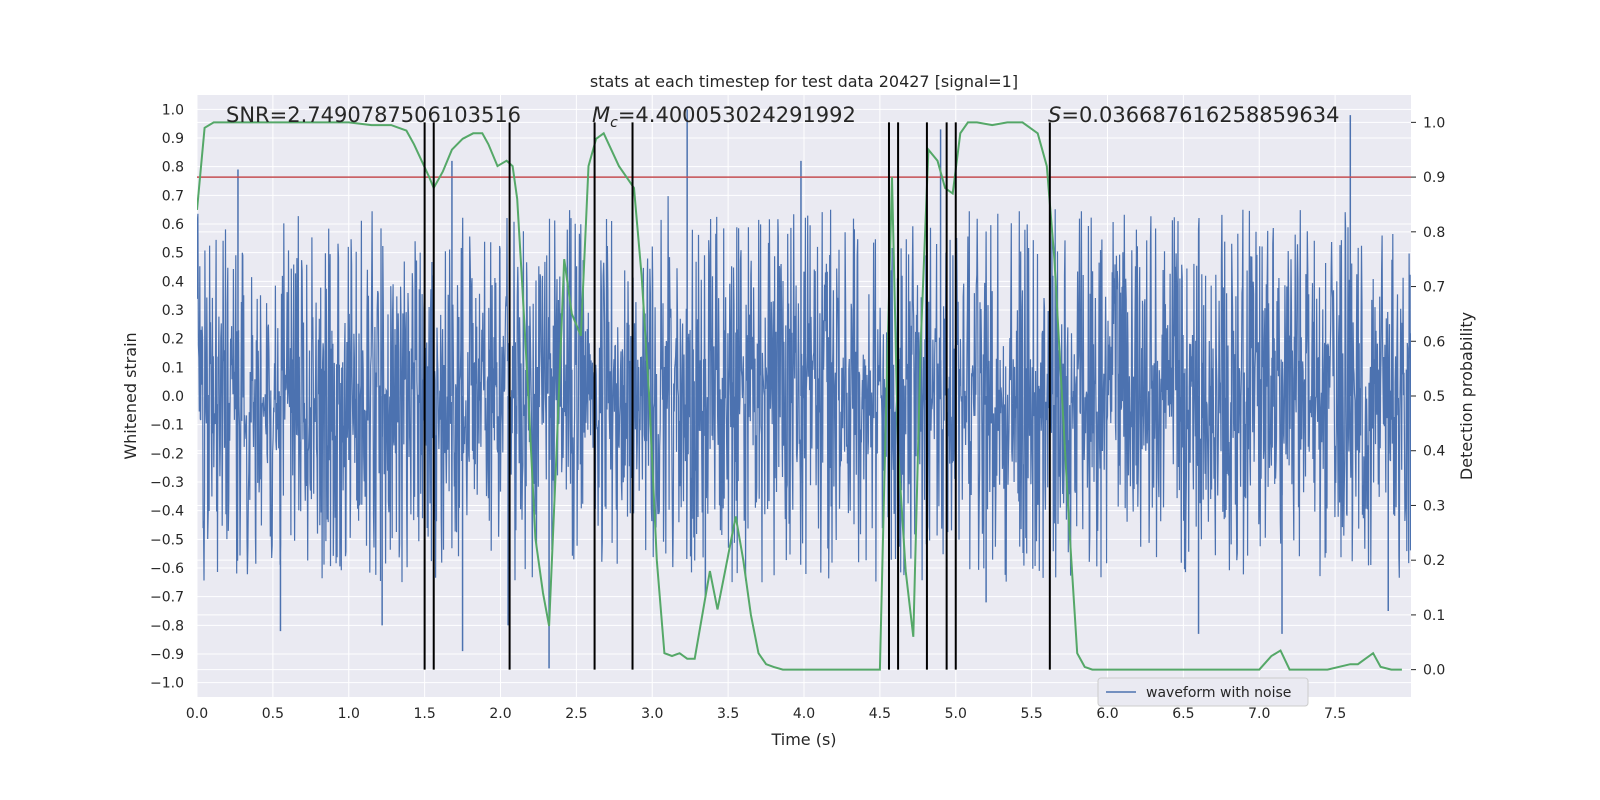  Describe the element at coordinates (173, 340) in the screenshot. I see `y-tick-label: 0.2` at that location.